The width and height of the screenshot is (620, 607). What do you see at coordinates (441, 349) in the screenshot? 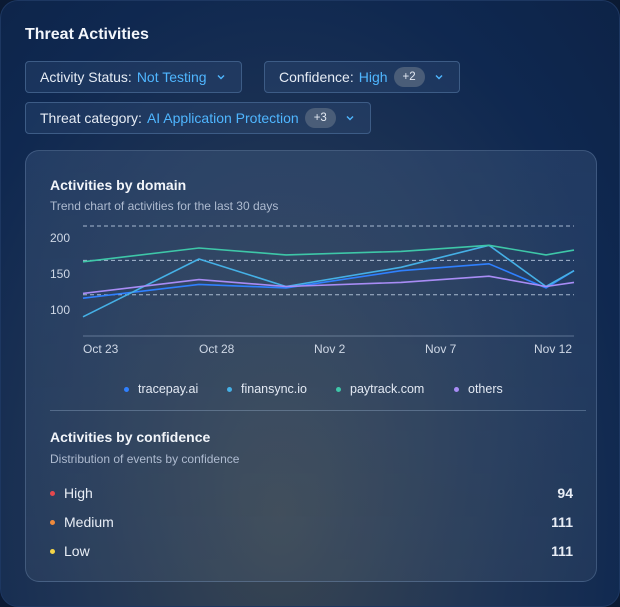
I see `x-tick-label: Nov 7` at bounding box center [441, 349].